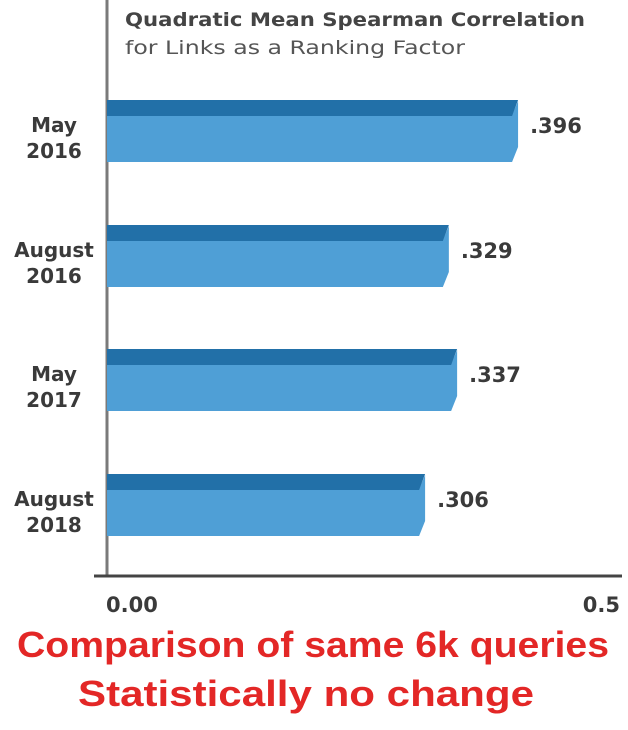 Image resolution: width=628 pixels, height=730 pixels. I want to click on value-label: .329, so click(487, 251).